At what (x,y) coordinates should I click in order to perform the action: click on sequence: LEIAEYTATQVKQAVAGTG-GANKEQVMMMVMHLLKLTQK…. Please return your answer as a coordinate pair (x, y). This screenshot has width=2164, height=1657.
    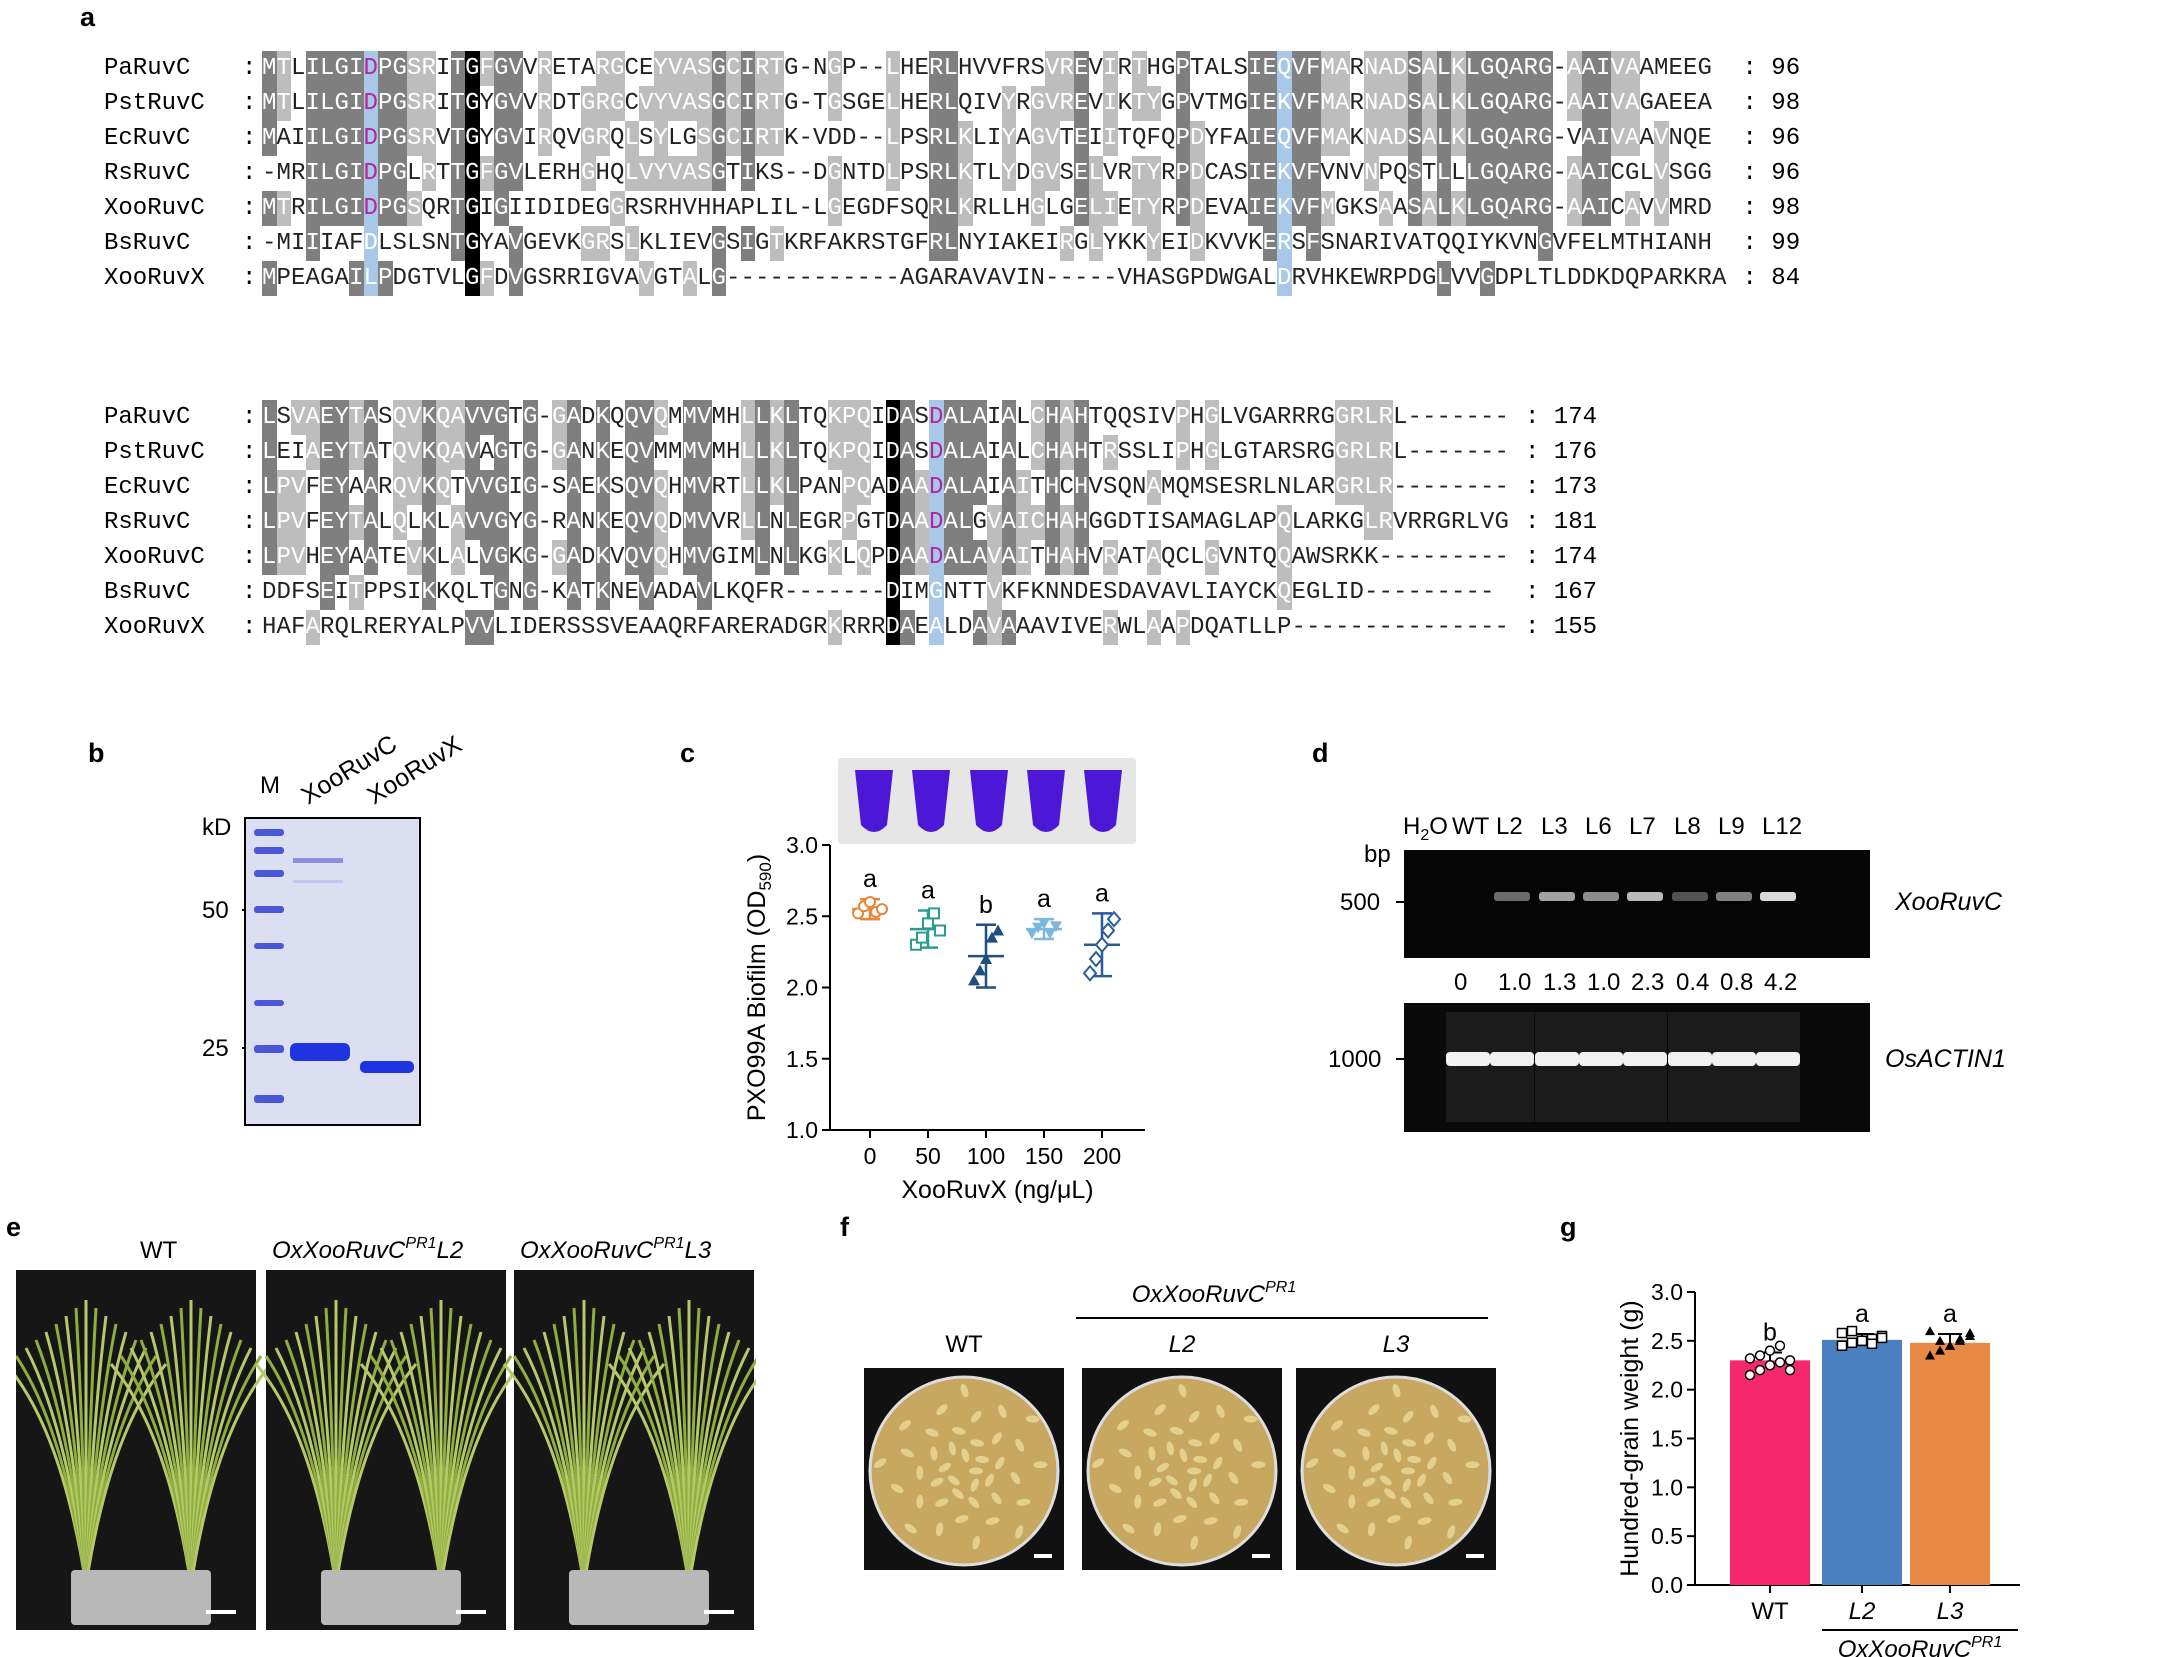
    Looking at the image, I should click on (885, 452).